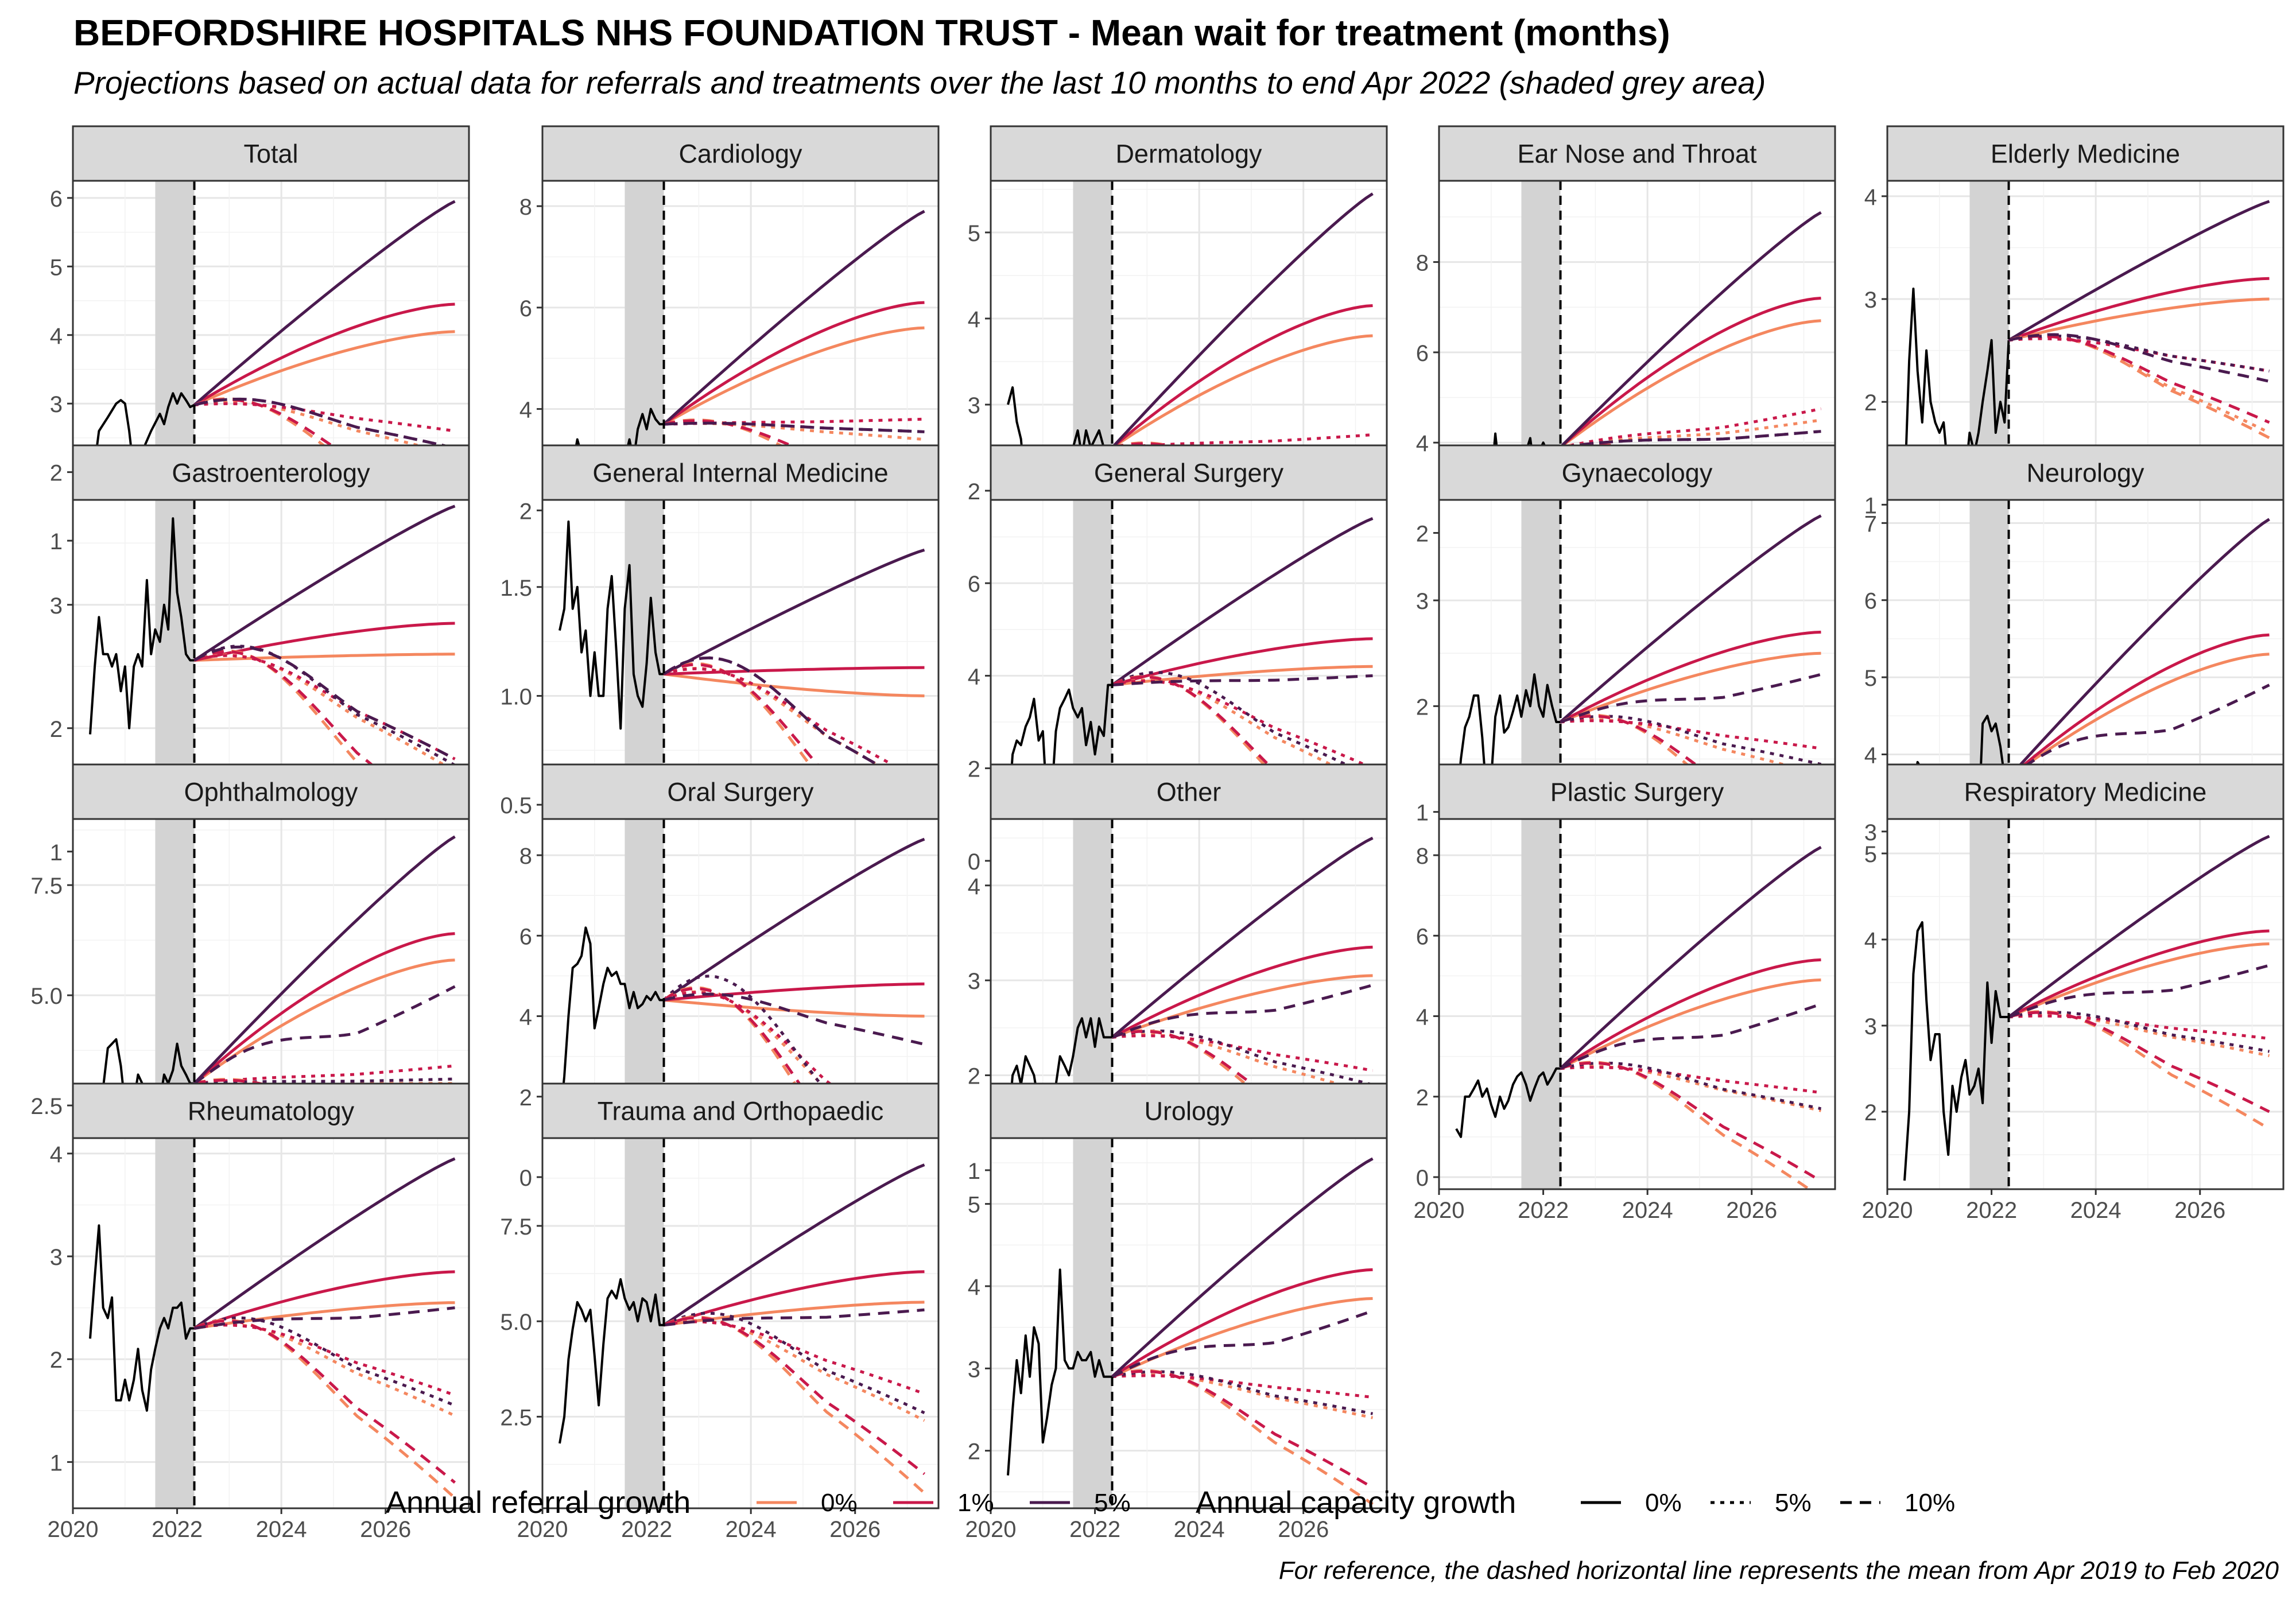 The width and height of the screenshot is (2296, 1607). Describe the element at coordinates (775, 1088) in the screenshot. I see `projection-series-ref1pct-cap10pct` at that location.